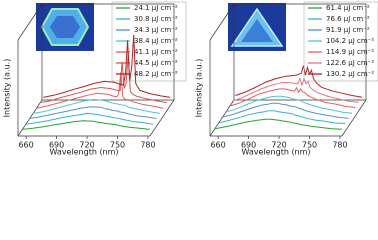 The image size is (378, 240). I want to click on legend-label: 24.1 μJ cm⁻², so click(156, 8).